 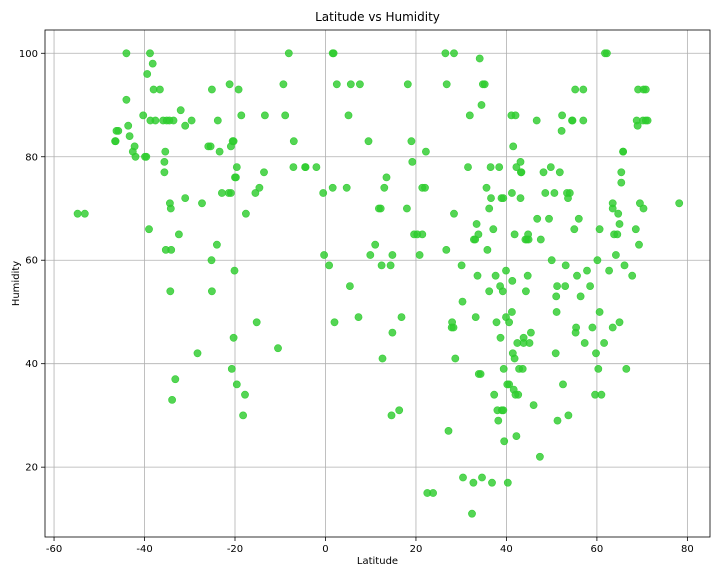 I want to click on x-tick-label: 0, so click(x=325, y=549).